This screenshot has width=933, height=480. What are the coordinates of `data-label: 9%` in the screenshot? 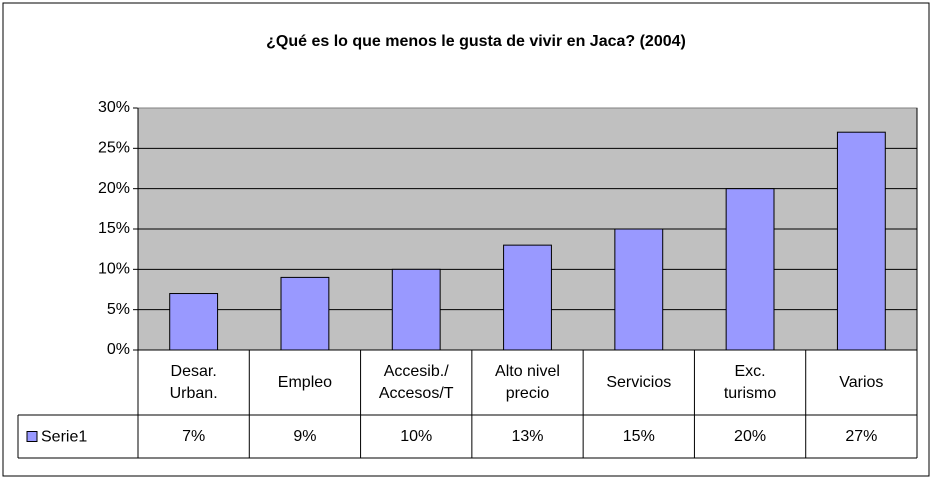 It's located at (305, 436).